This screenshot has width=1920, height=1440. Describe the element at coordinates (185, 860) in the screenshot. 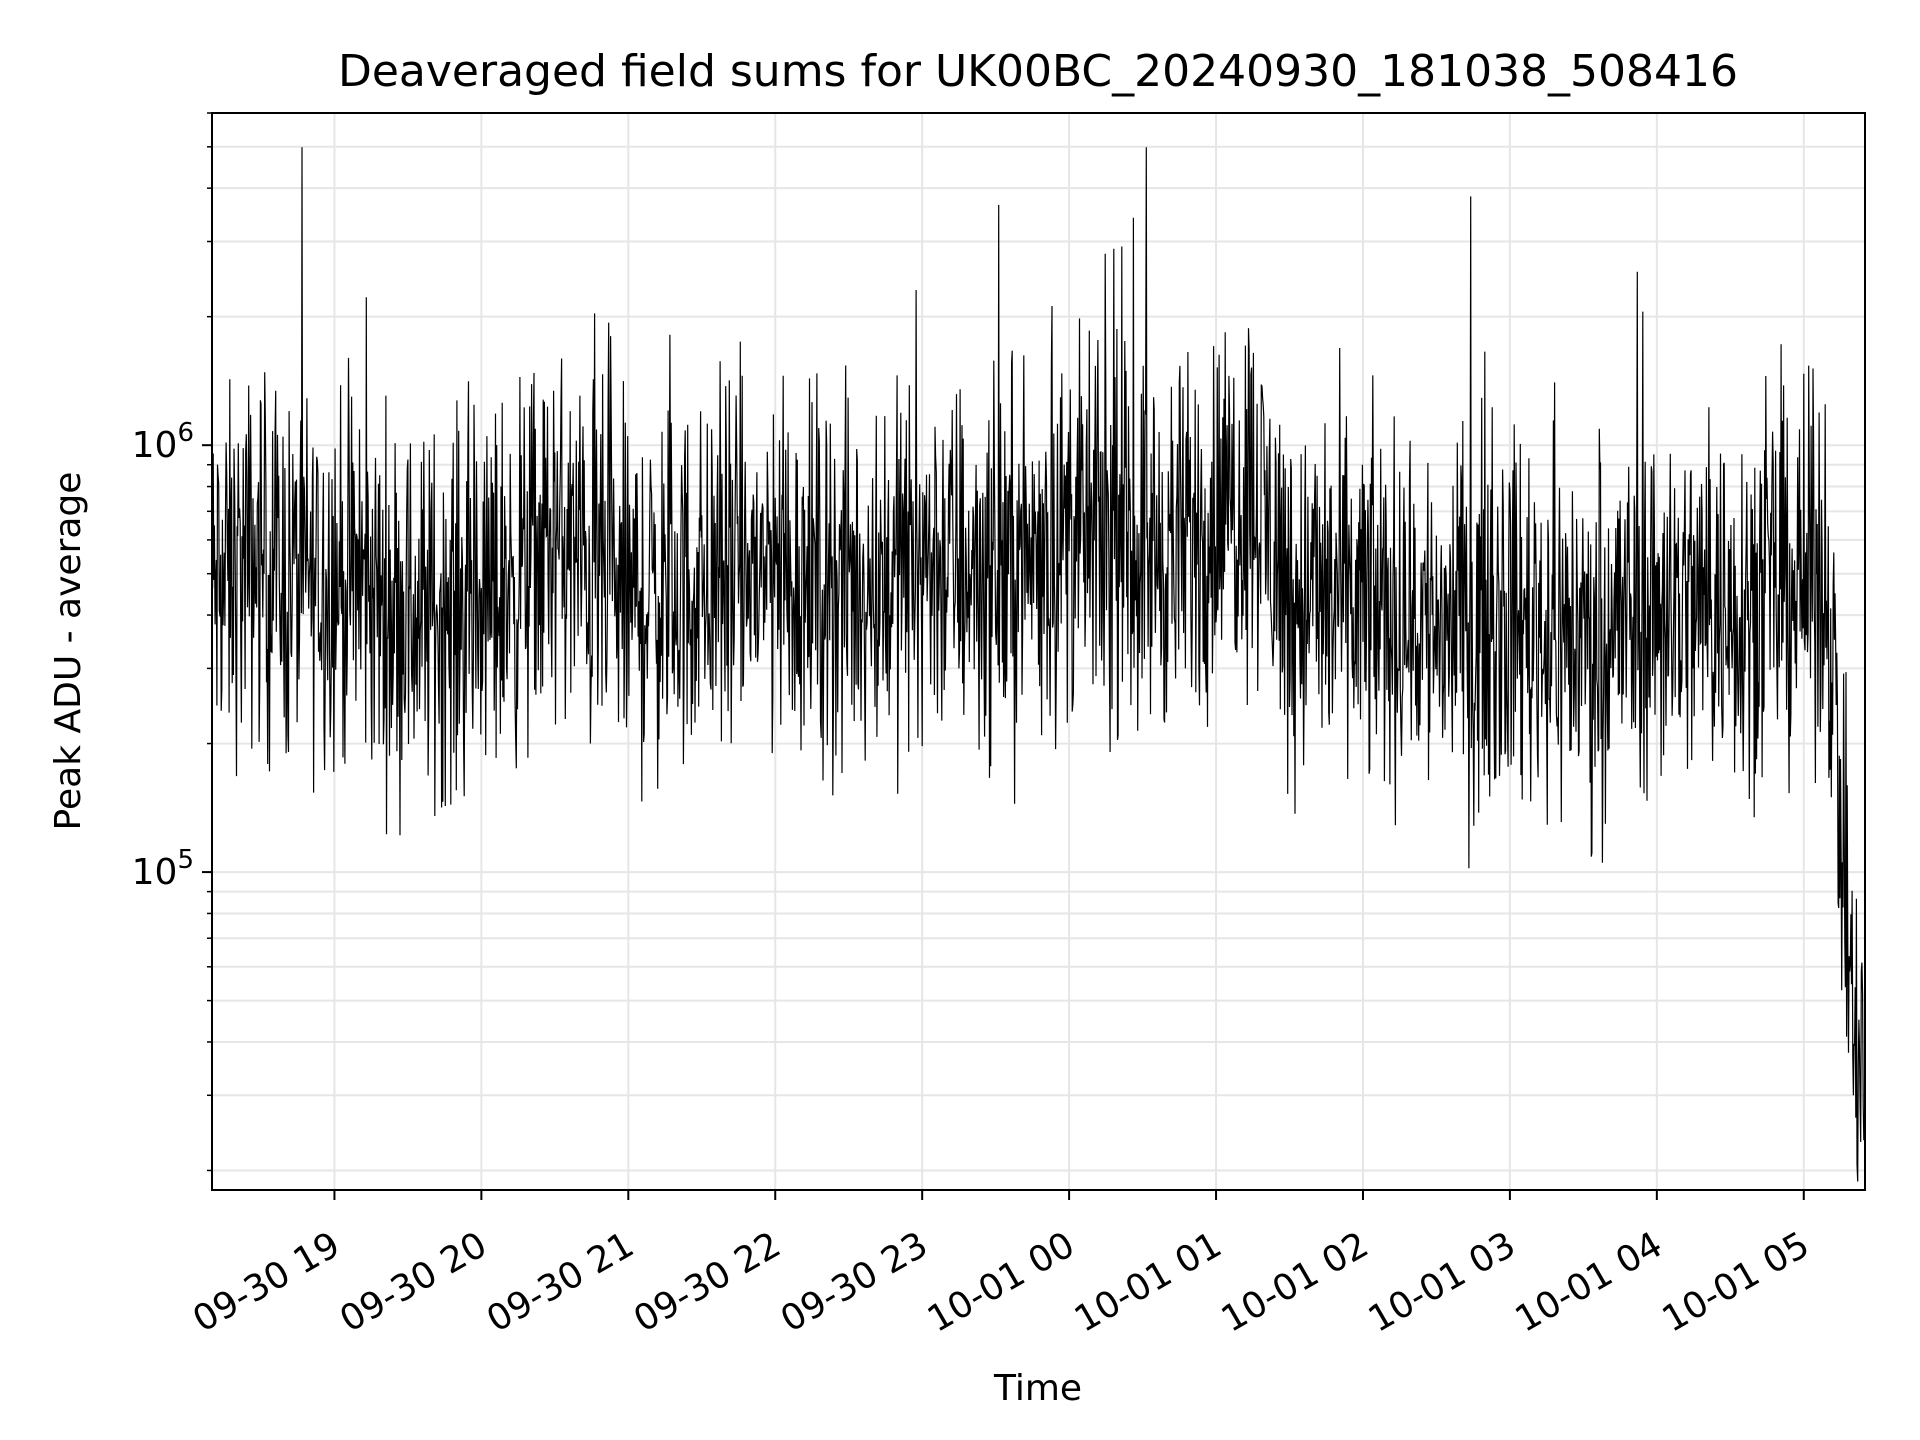

I see `y-tick-label-exponent: 5` at that location.